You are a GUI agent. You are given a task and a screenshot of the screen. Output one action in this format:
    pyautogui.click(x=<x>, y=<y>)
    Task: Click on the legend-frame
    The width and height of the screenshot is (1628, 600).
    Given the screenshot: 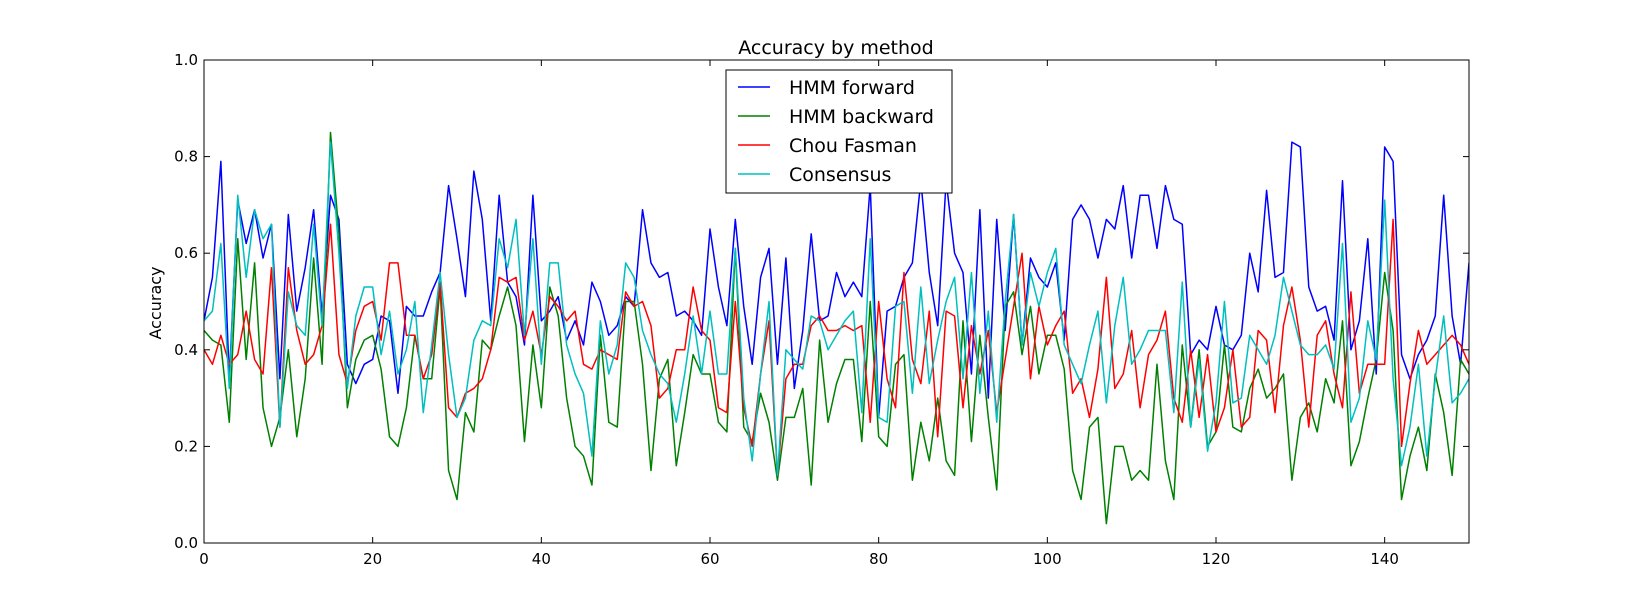 What is the action you would take?
    pyautogui.click(x=839, y=131)
    